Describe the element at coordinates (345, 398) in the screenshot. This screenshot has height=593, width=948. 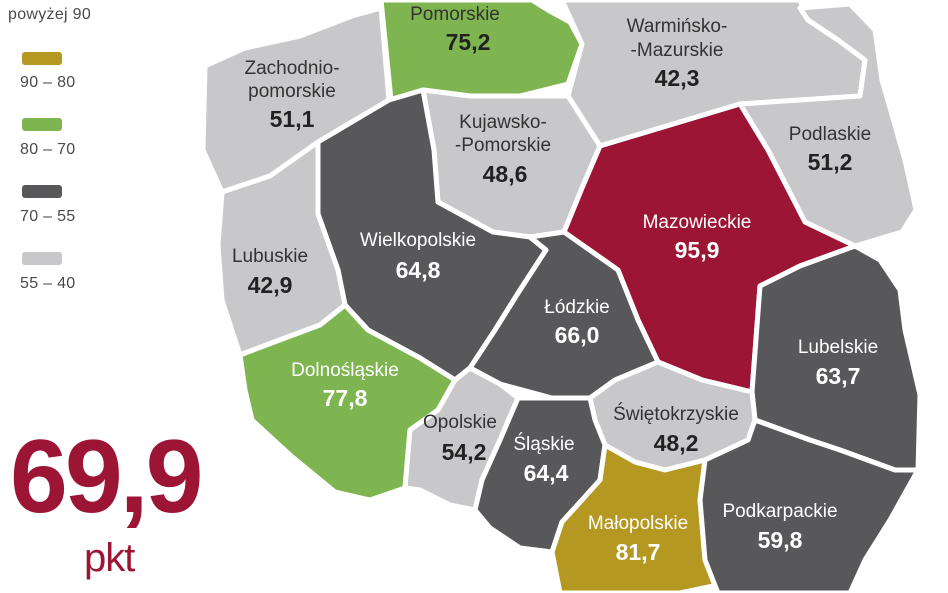
I see `region-value: 77,8` at that location.